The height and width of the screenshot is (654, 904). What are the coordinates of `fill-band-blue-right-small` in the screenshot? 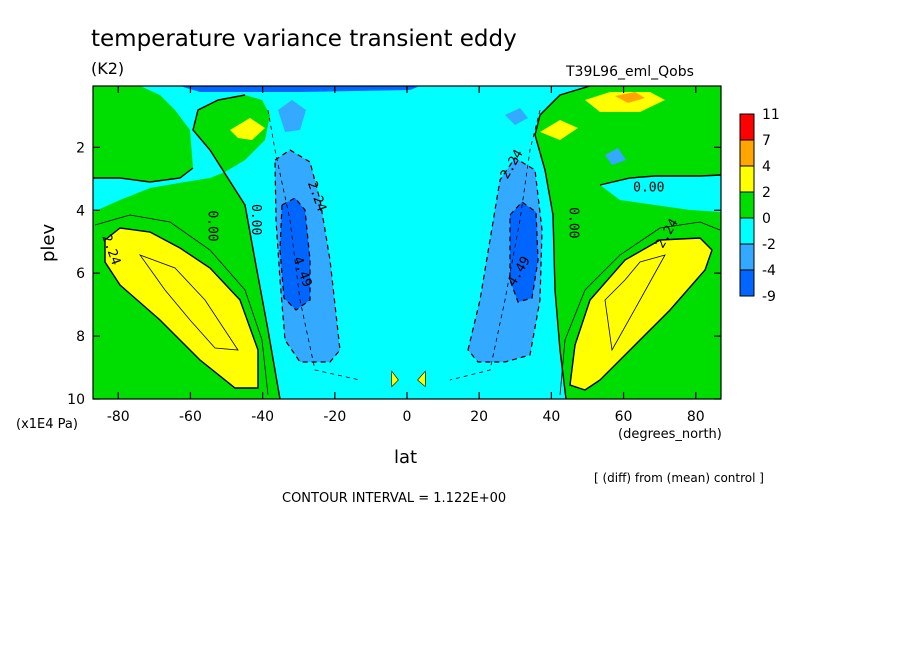 It's located at (615, 156).